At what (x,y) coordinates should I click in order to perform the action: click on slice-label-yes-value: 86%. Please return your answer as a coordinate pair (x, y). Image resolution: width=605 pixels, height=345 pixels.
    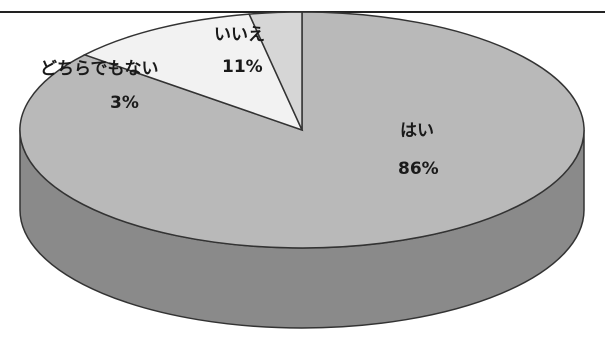
    Looking at the image, I should click on (418, 169).